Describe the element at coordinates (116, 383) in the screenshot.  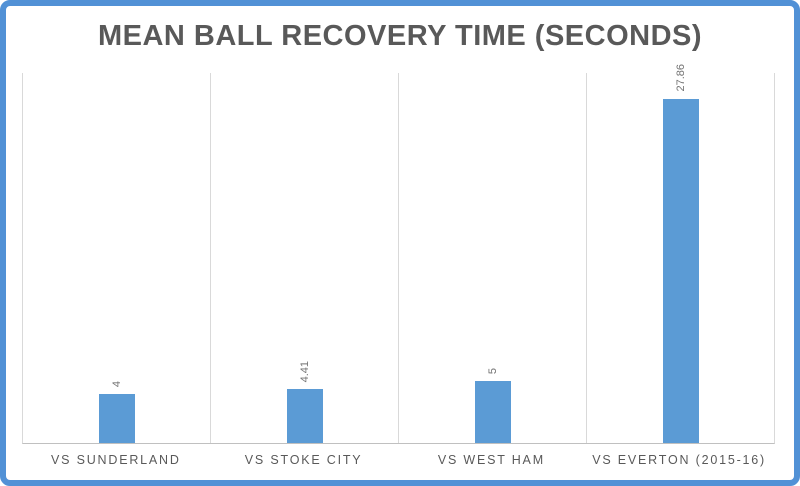
I see `bar-value-label: 4` at that location.